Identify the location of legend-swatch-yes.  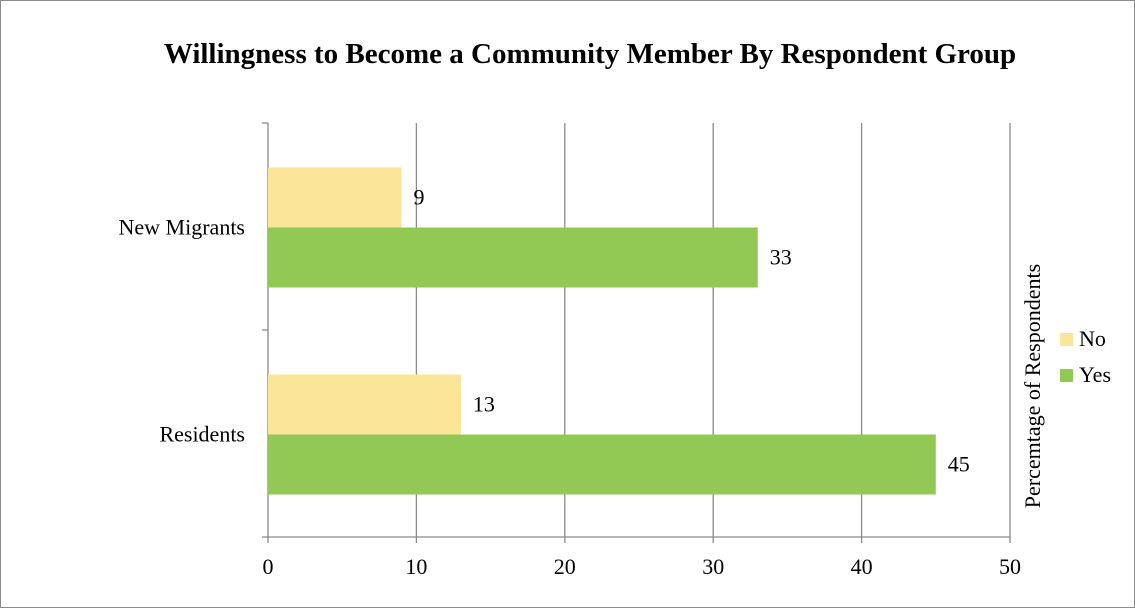
(1066, 375).